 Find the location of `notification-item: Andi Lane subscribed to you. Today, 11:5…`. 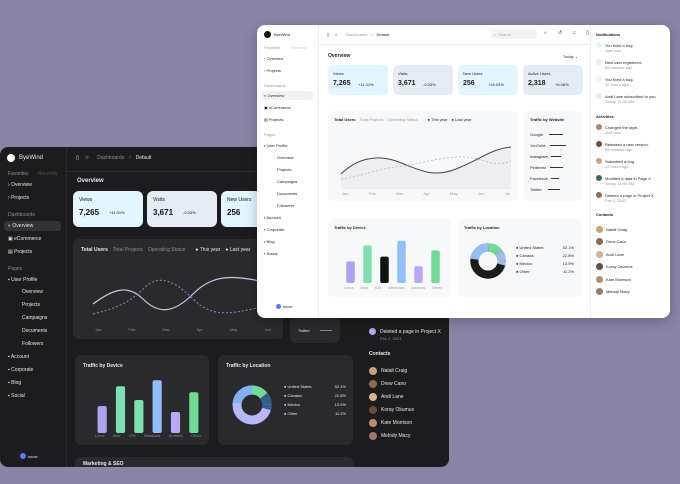

notification-item: Andi Lane subscribed to you. Today, 11:5… is located at coordinates (626, 101).